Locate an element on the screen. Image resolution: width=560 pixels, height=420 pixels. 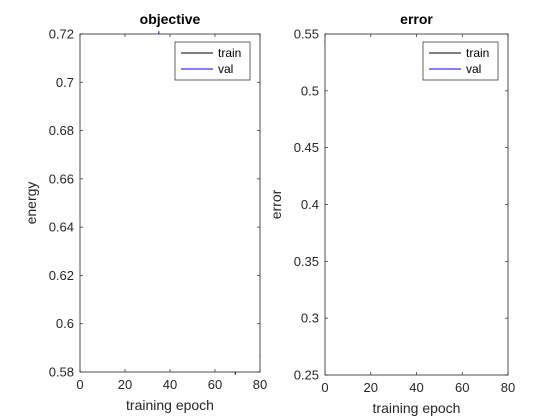
y-tick-label: 0.72 is located at coordinates (61, 34).